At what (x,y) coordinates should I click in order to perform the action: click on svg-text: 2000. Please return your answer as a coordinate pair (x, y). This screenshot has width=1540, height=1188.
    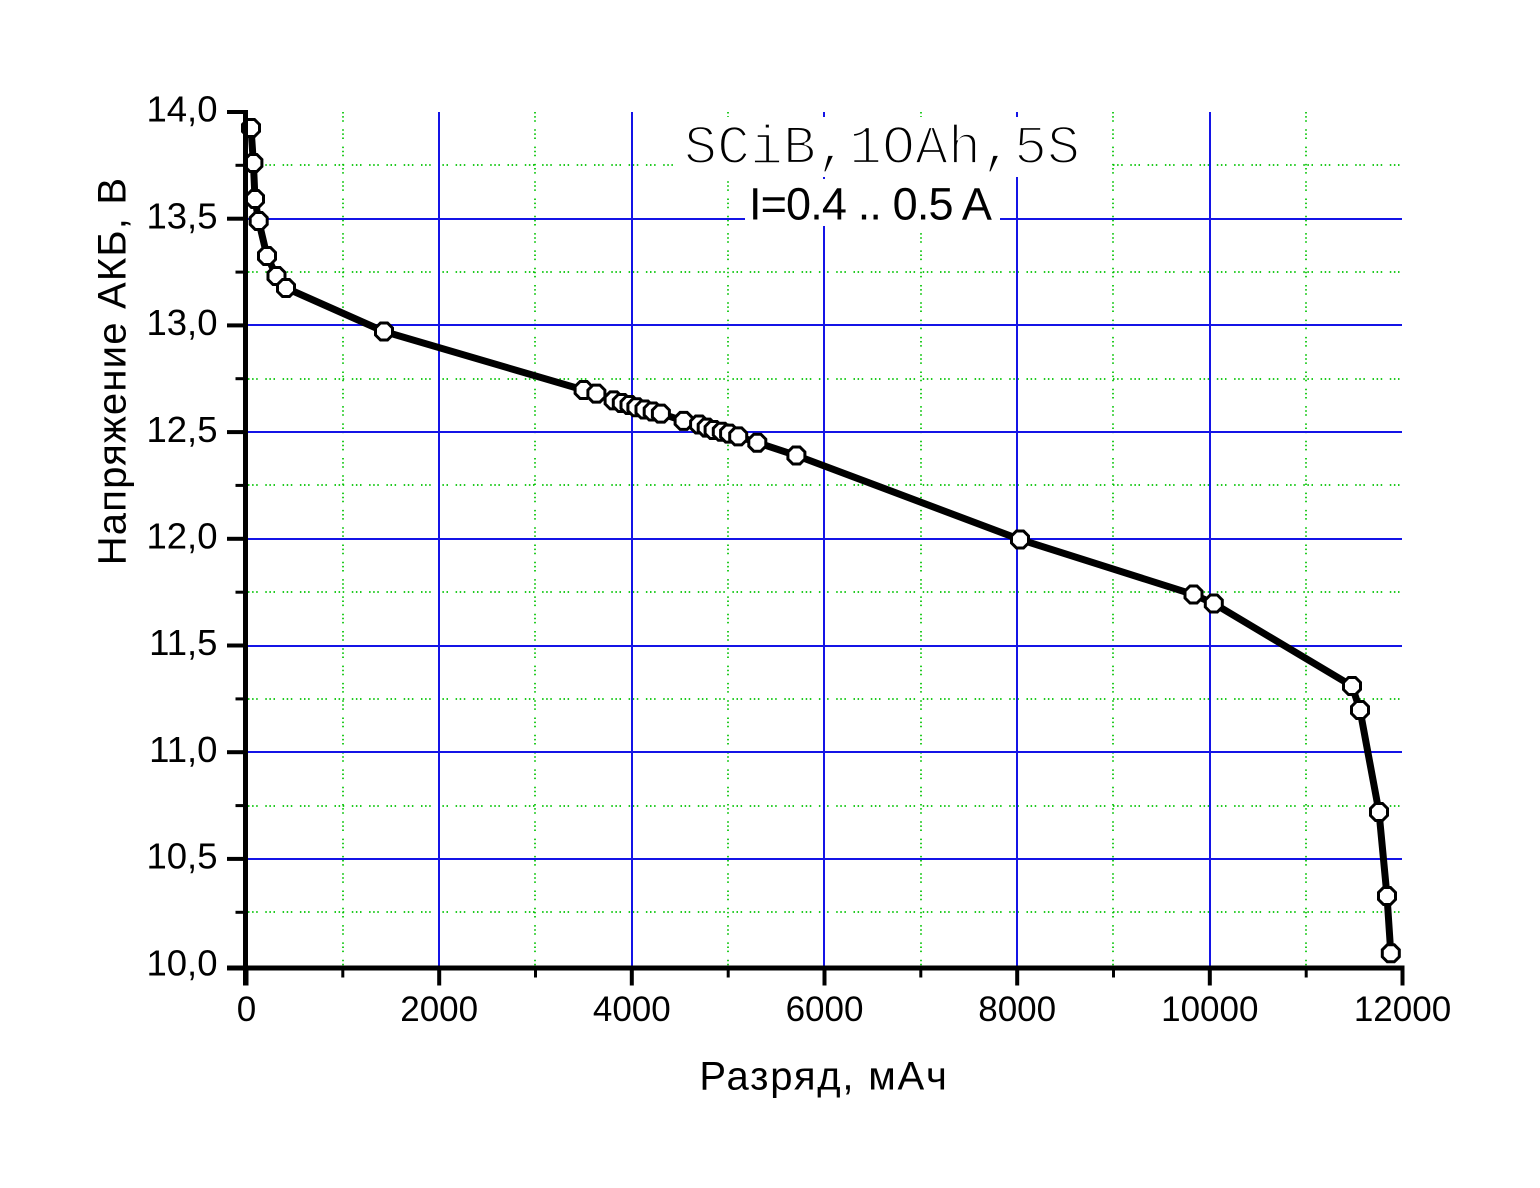
    Looking at the image, I should click on (439, 1009).